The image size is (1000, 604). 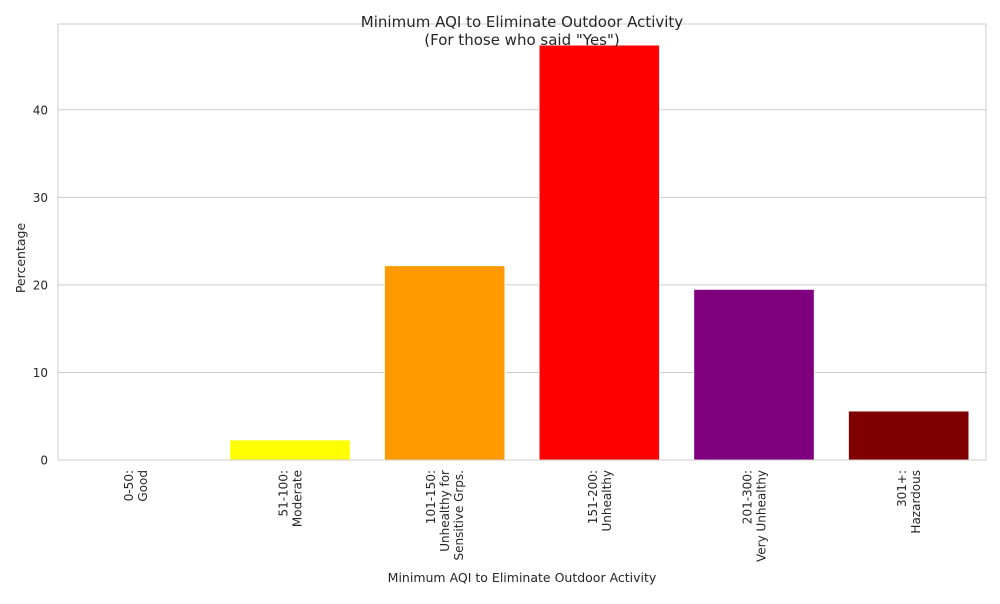 I want to click on y-tick-labels: 0 10 20 30 40, so click(x=40, y=285).